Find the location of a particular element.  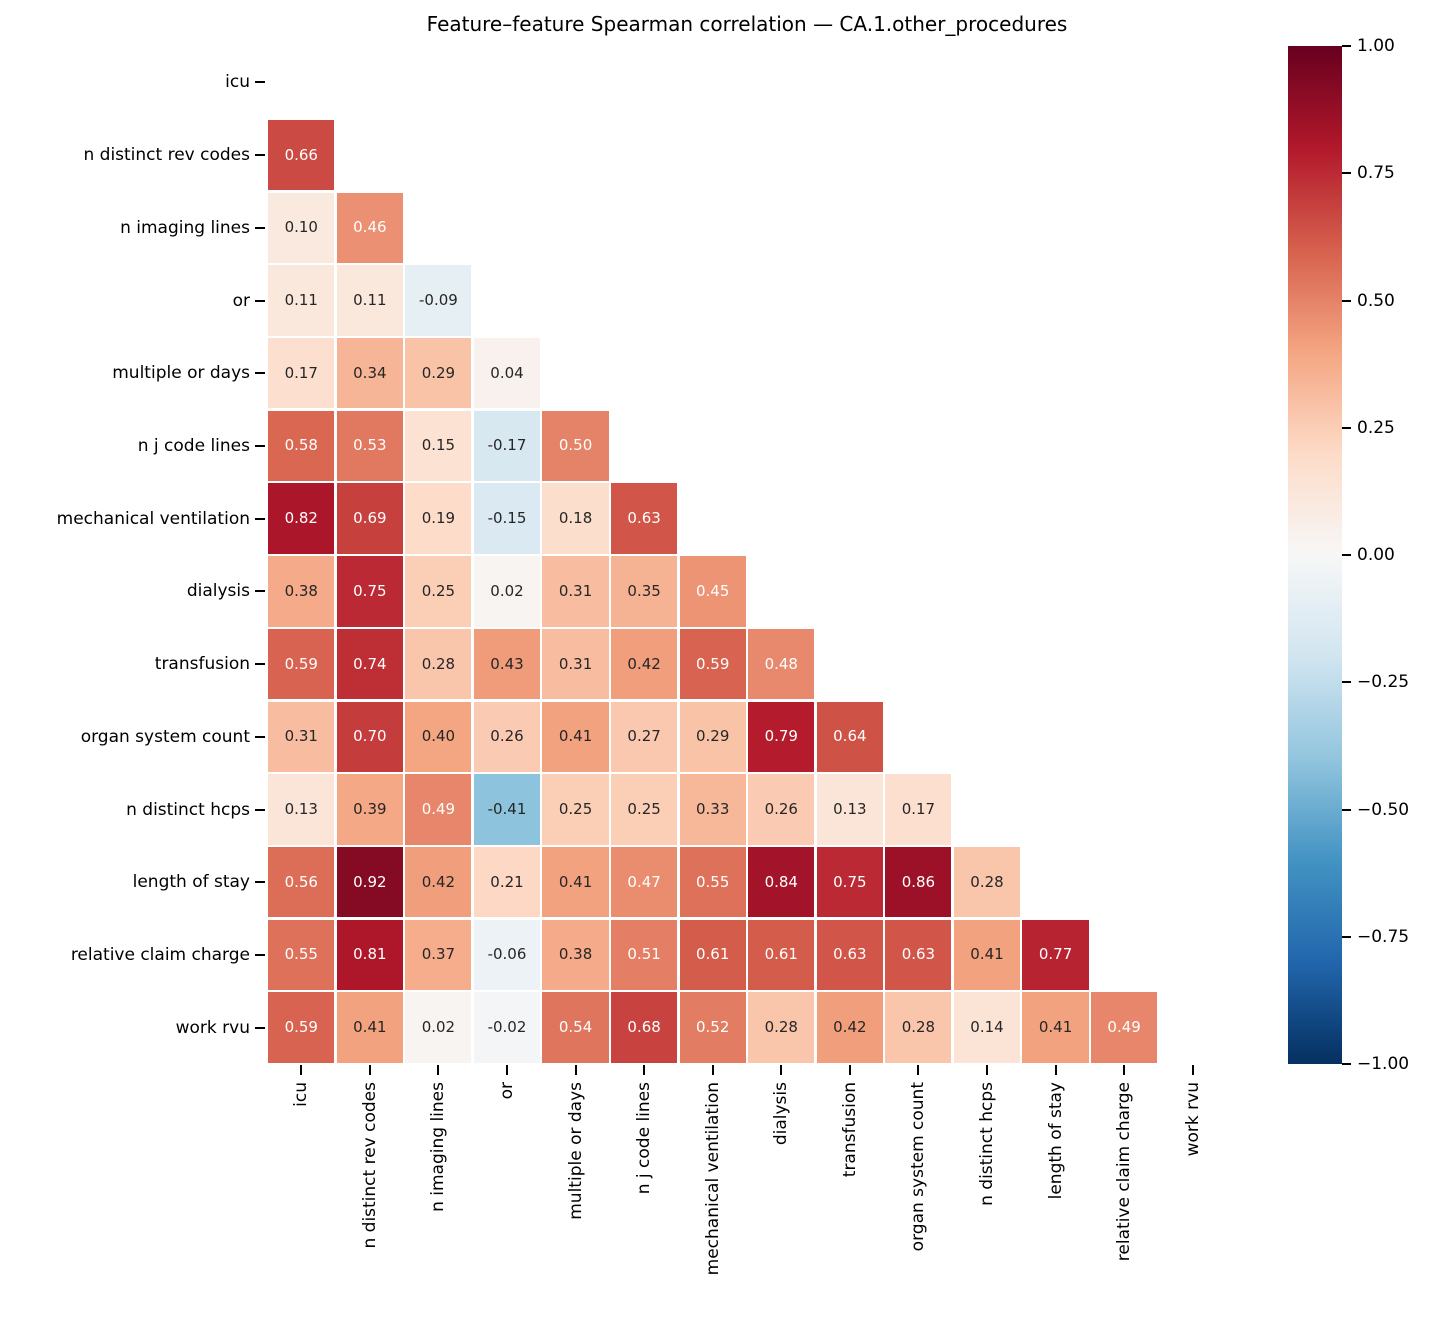

x-tick-label: n j code lines is located at coordinates (644, 1138).